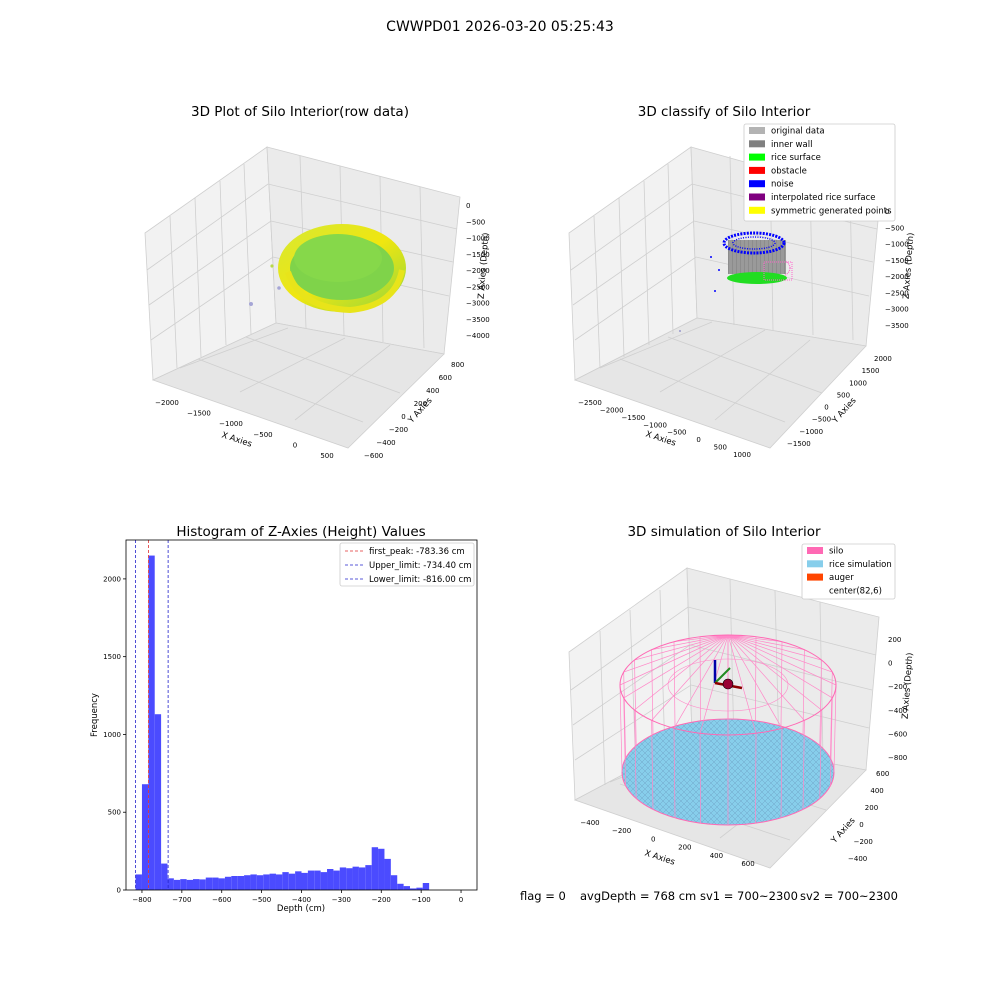 Image resolution: width=1000 pixels, height=1004 pixels. Describe the element at coordinates (882, 774) in the screenshot. I see `simulation-y-tick-label: 600` at that location.